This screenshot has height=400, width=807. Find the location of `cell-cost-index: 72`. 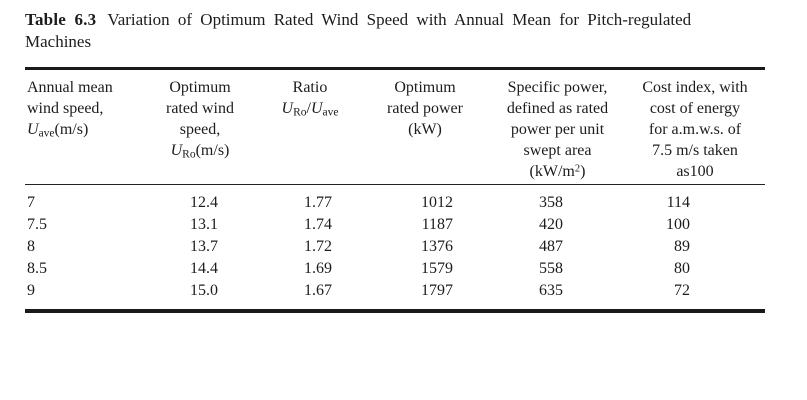

cell-cost-index: 72 is located at coordinates (682, 290).